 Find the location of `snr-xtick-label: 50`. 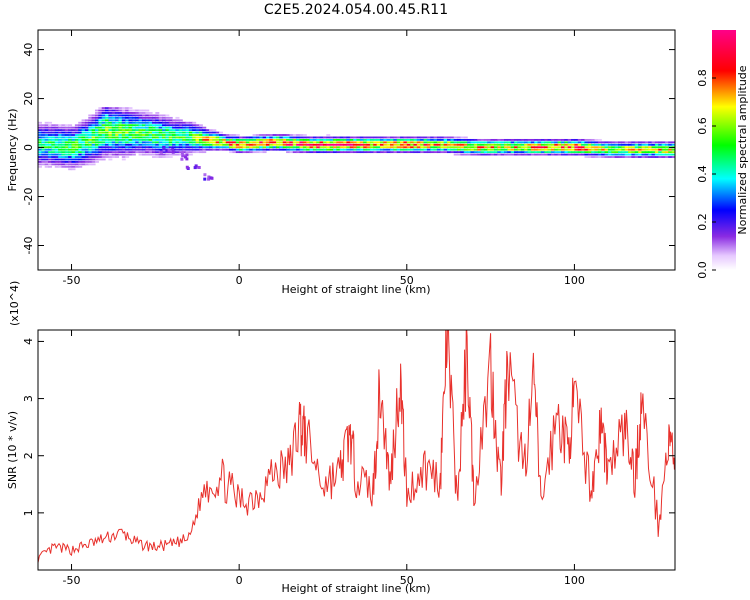

snr-xtick-label: 50 is located at coordinates (407, 580).